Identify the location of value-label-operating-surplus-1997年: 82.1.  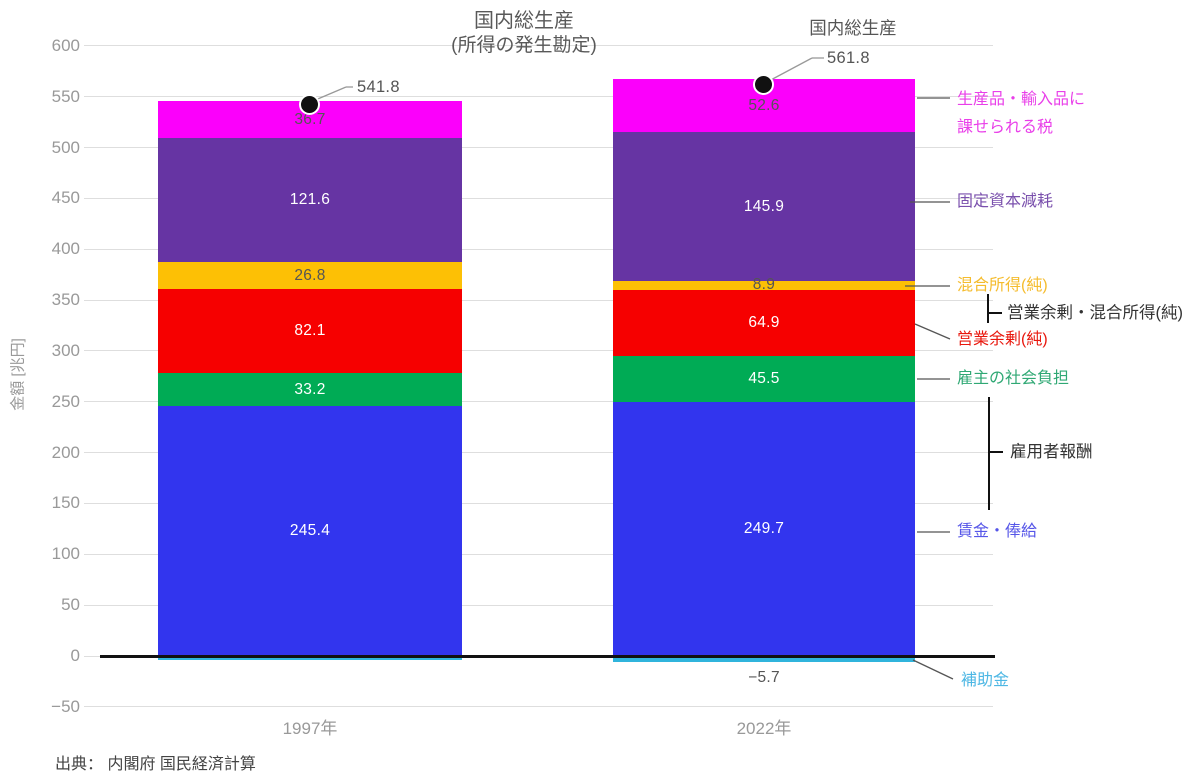
(310, 330).